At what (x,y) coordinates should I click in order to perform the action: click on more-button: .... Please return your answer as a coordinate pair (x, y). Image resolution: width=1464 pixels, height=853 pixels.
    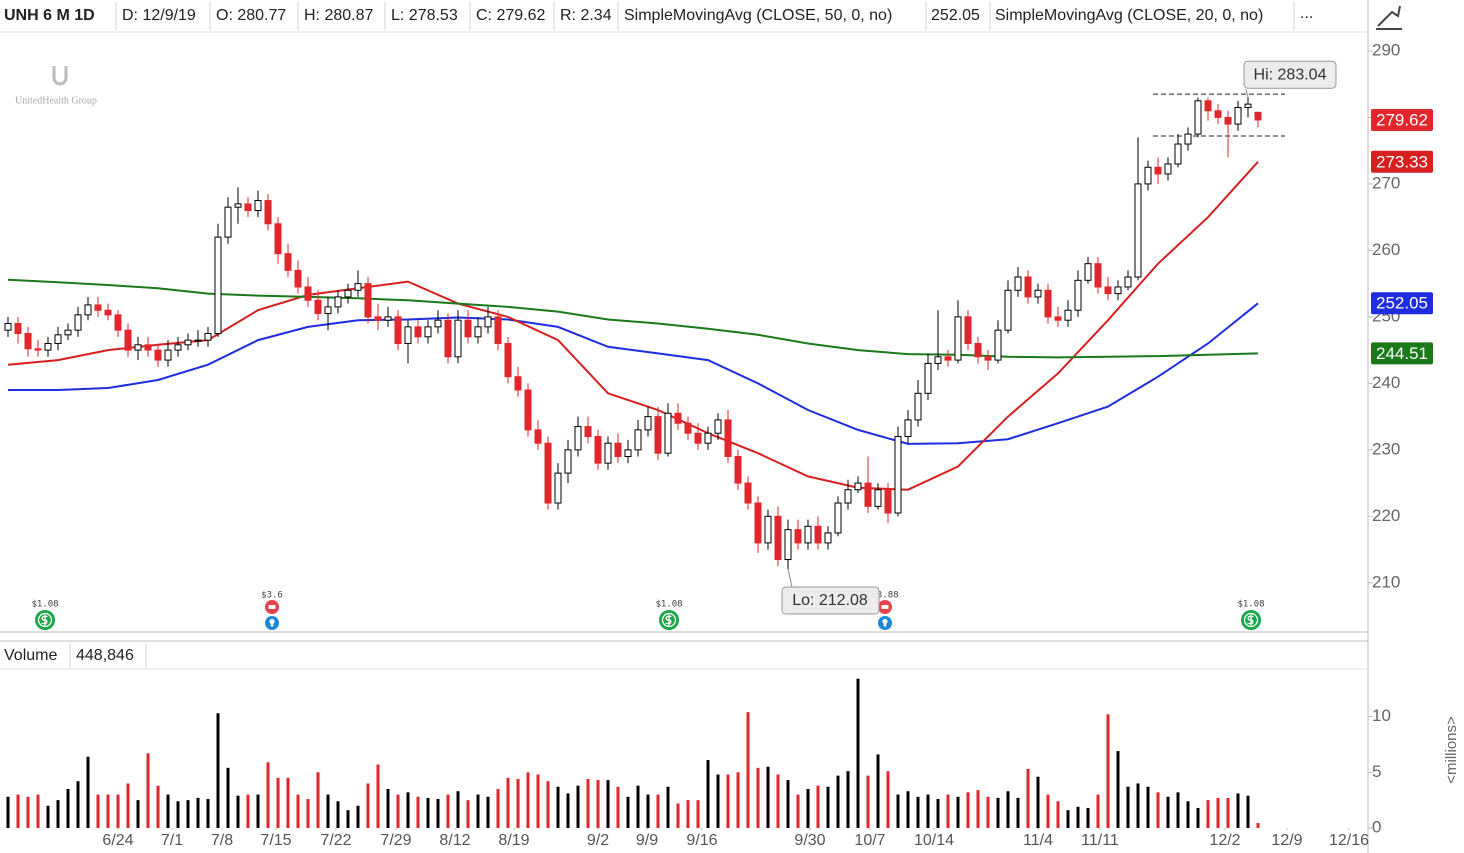
    Looking at the image, I should click on (1306, 13).